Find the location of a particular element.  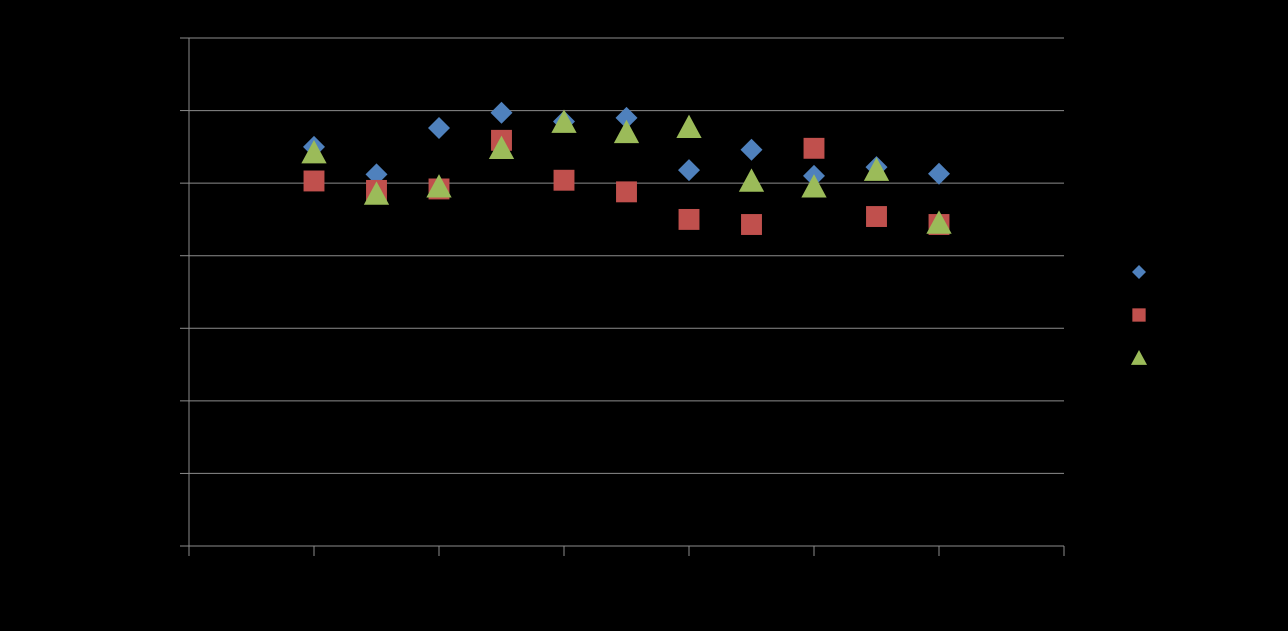

legend-triangle-icon is located at coordinates (1139, 357).